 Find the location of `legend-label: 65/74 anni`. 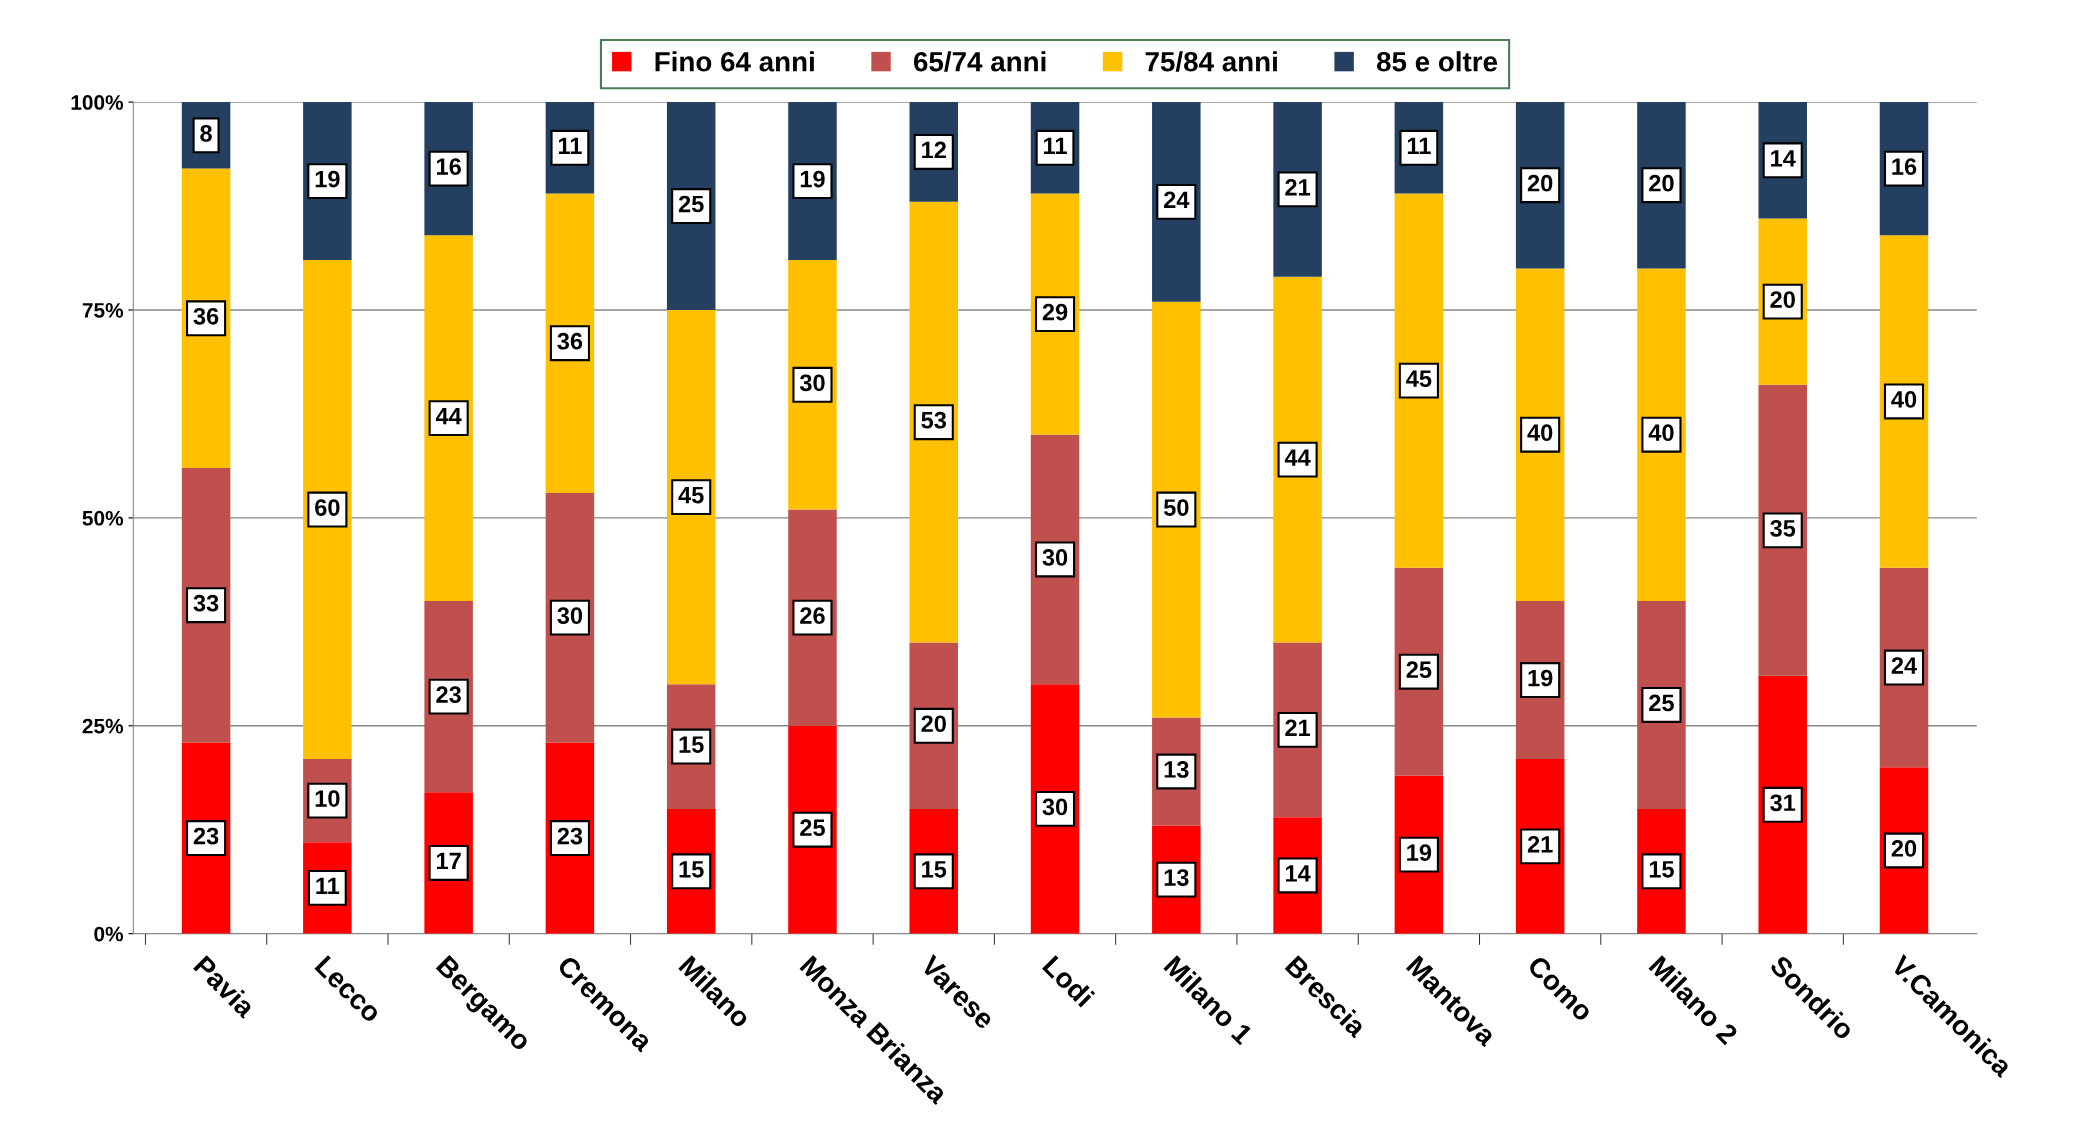

legend-label: 65/74 anni is located at coordinates (980, 61).